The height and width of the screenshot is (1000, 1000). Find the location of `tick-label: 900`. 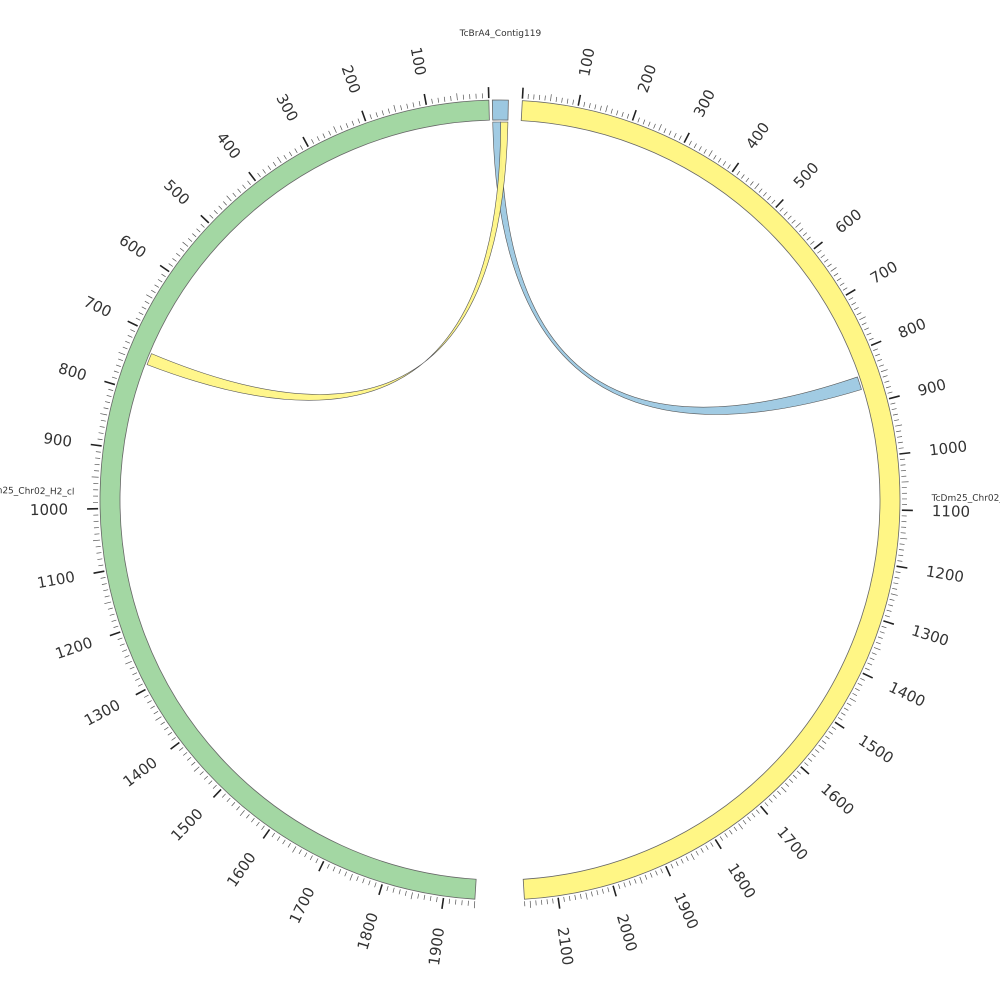

tick-label: 900 is located at coordinates (57, 440).